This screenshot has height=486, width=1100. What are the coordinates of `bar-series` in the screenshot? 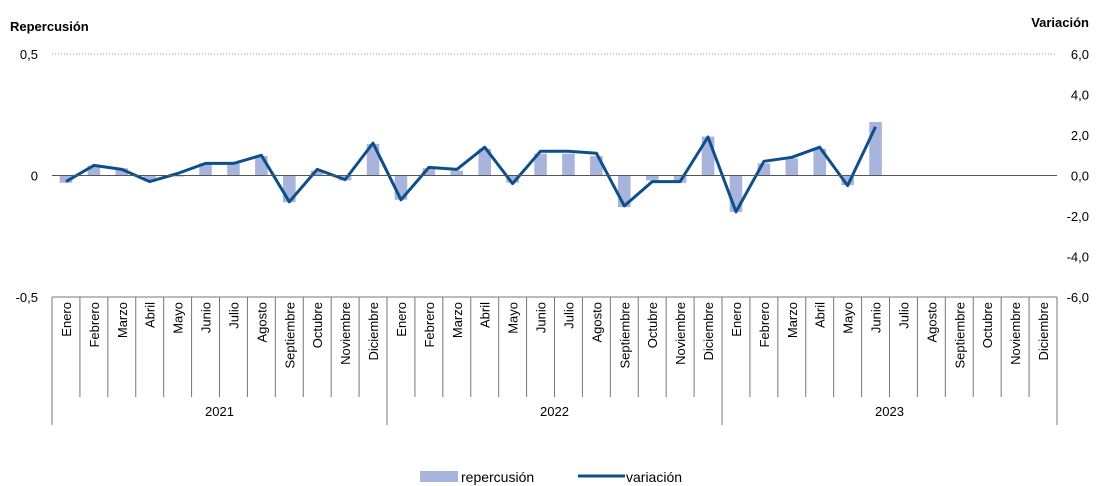 It's located at (470, 167).